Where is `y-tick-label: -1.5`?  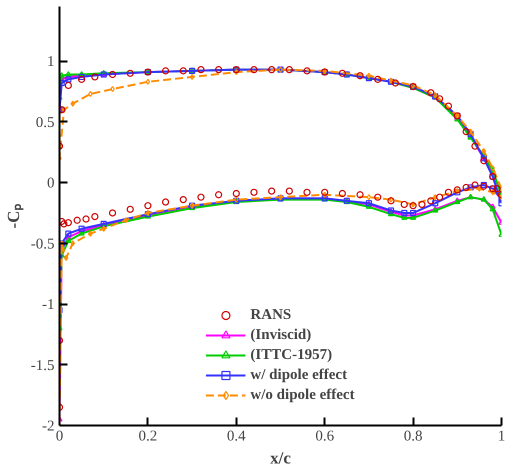 y-tick-label: -1.5 is located at coordinates (42, 366).